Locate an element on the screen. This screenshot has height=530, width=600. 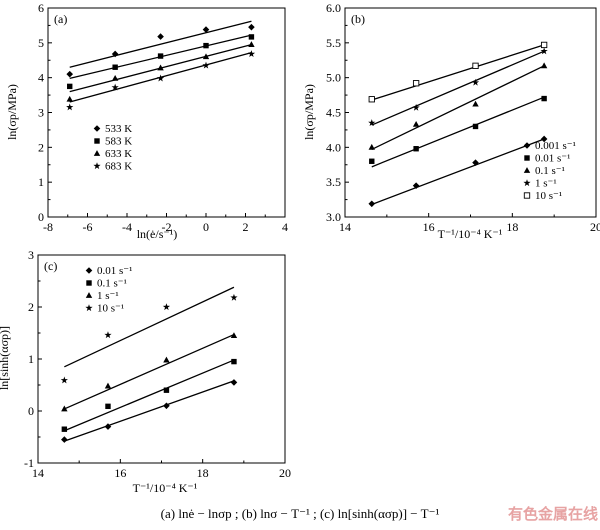
y-tick-label: 3 is located at coordinates (31, 255).